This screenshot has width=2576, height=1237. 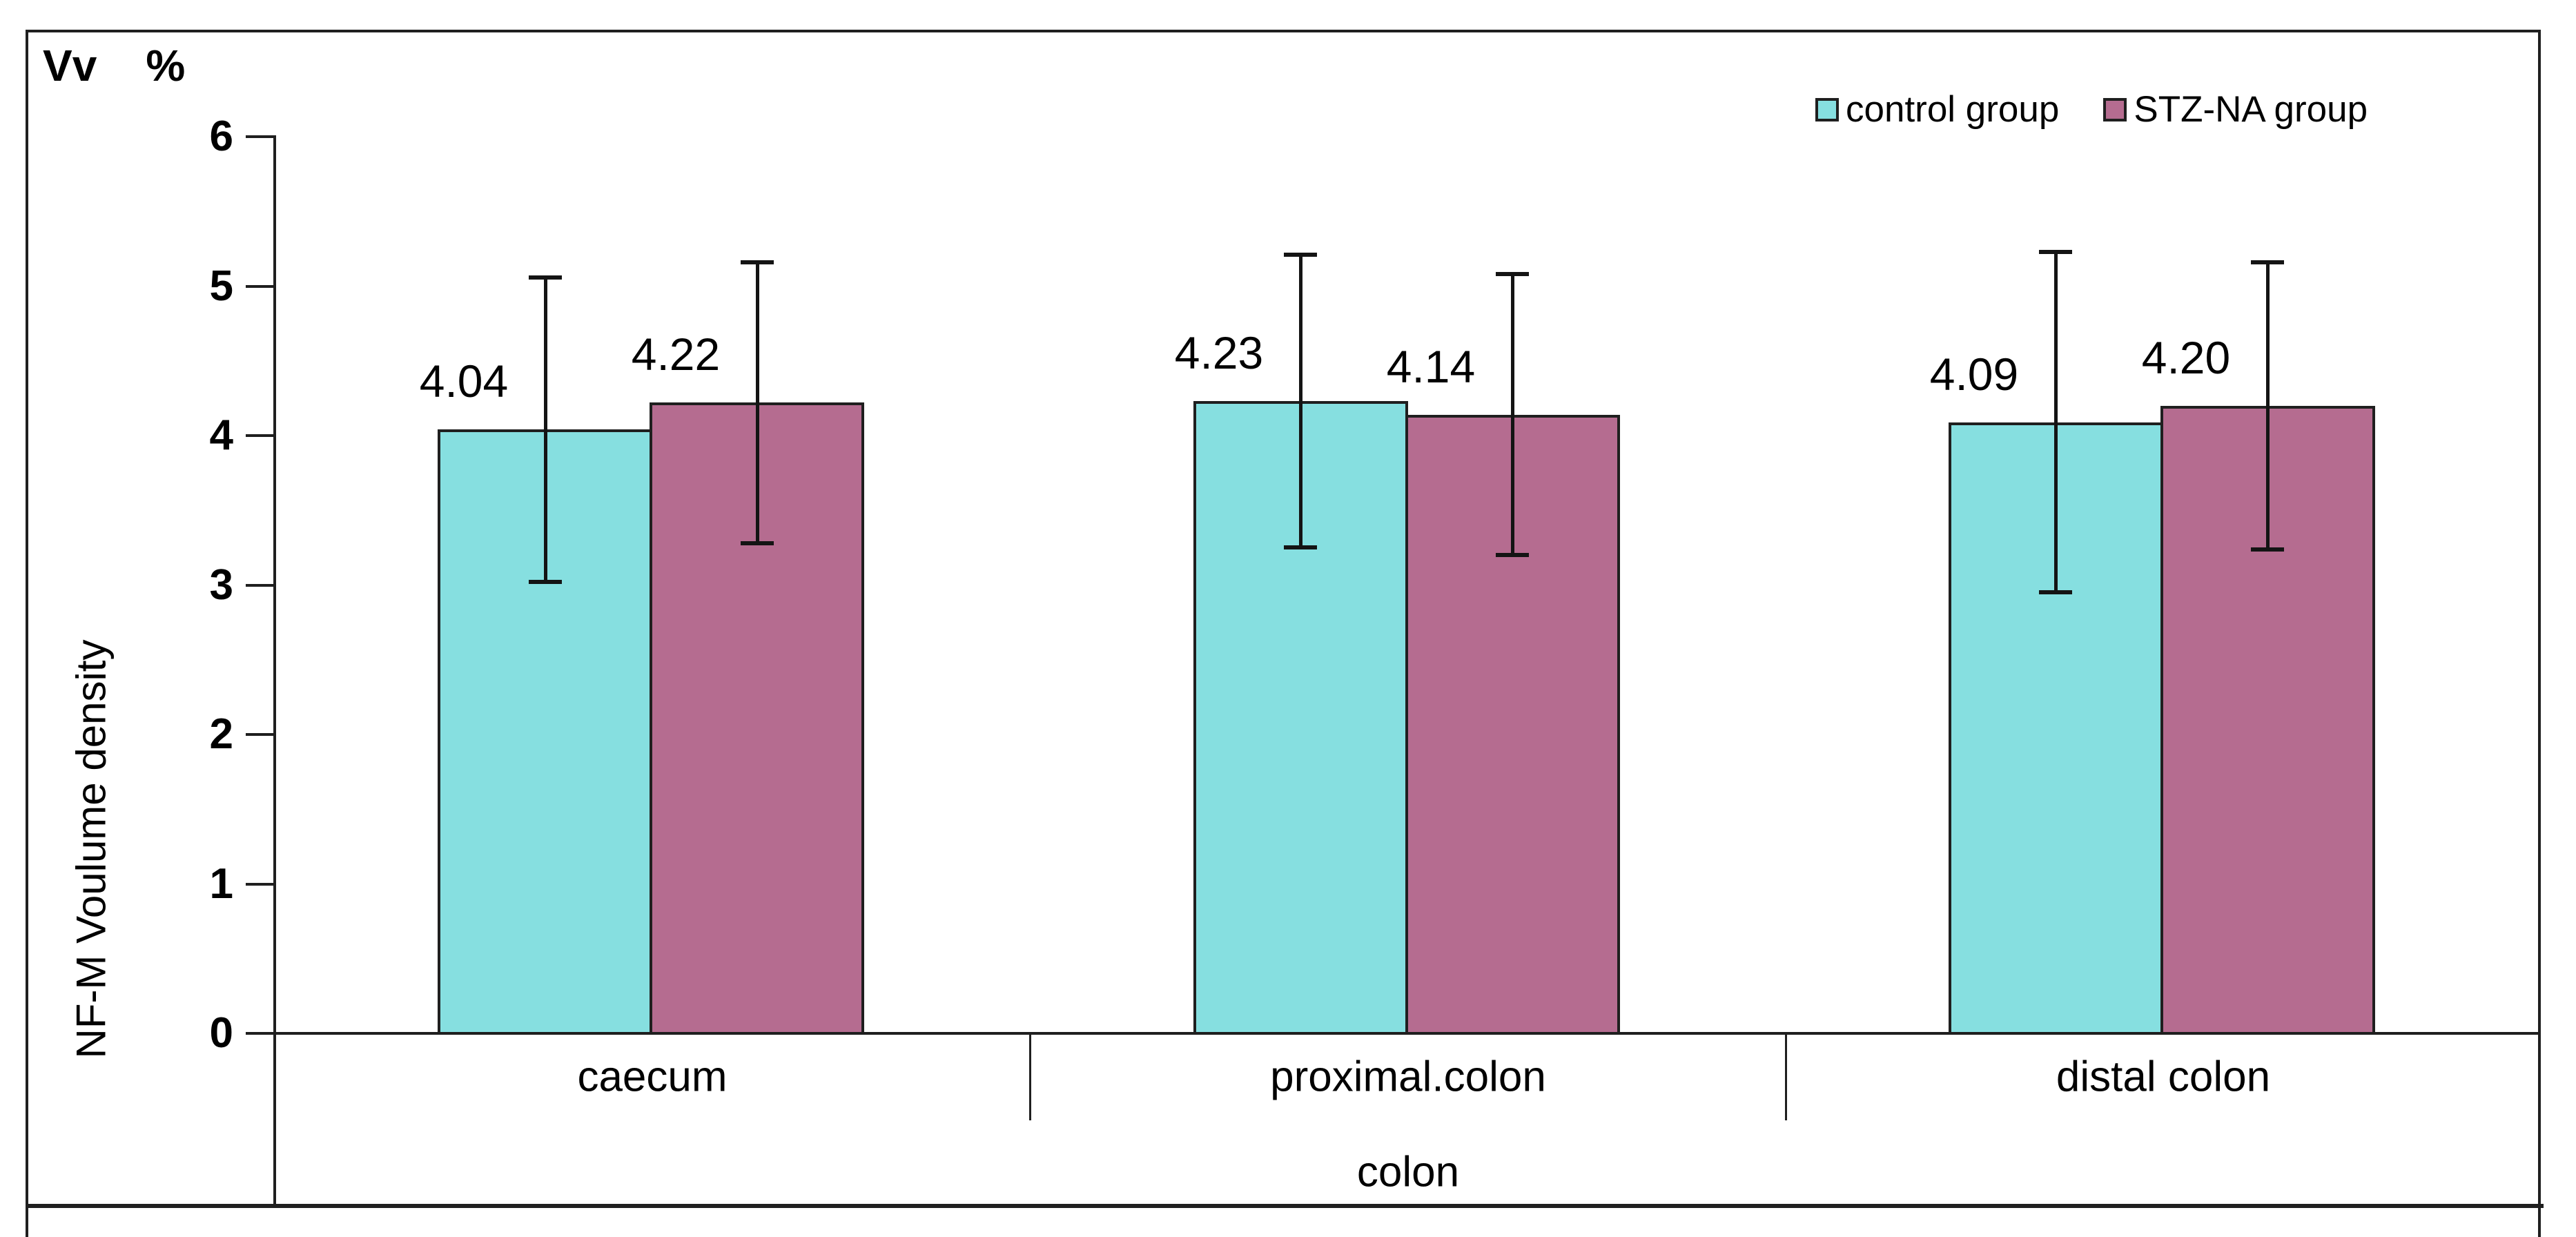 What do you see at coordinates (1408, 1172) in the screenshot?
I see `x-axis-title: colon` at bounding box center [1408, 1172].